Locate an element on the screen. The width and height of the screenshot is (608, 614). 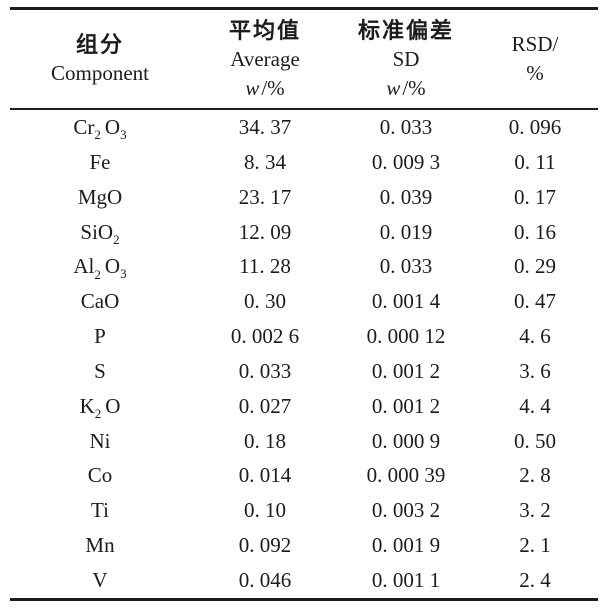
sd-cell: 0. 000 39 is located at coordinates (406, 475).